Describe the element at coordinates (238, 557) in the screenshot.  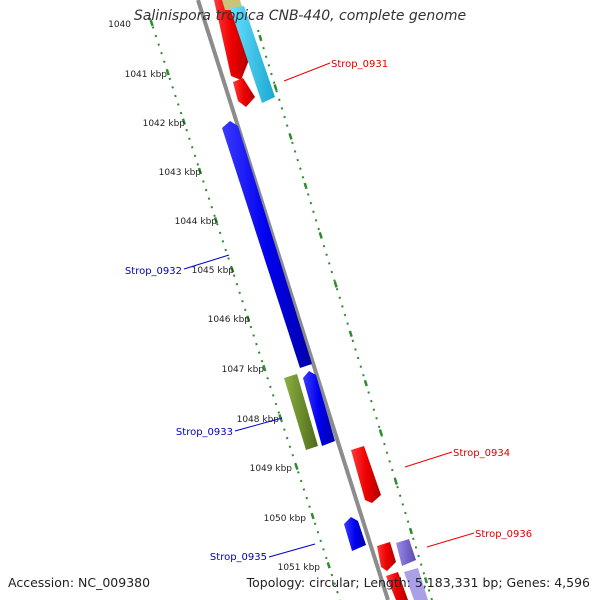
I see `gene-label-strop-0935: Strop_0935` at that location.